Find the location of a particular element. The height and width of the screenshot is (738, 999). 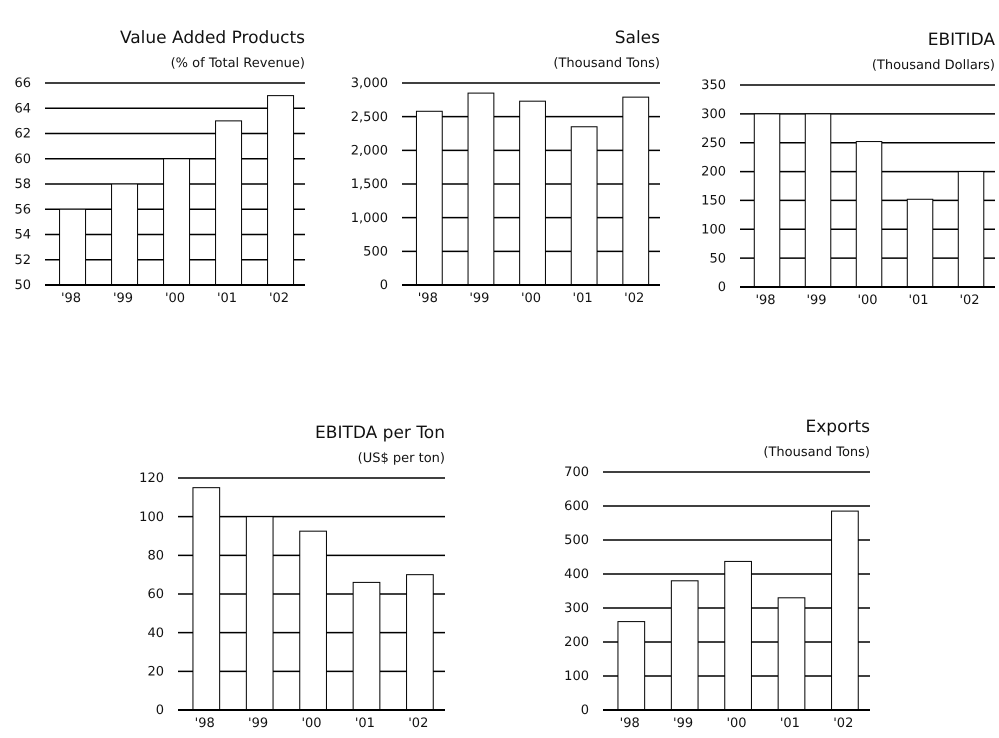

chart-subtitle: (Thousand Dollars) is located at coordinates (933, 65).